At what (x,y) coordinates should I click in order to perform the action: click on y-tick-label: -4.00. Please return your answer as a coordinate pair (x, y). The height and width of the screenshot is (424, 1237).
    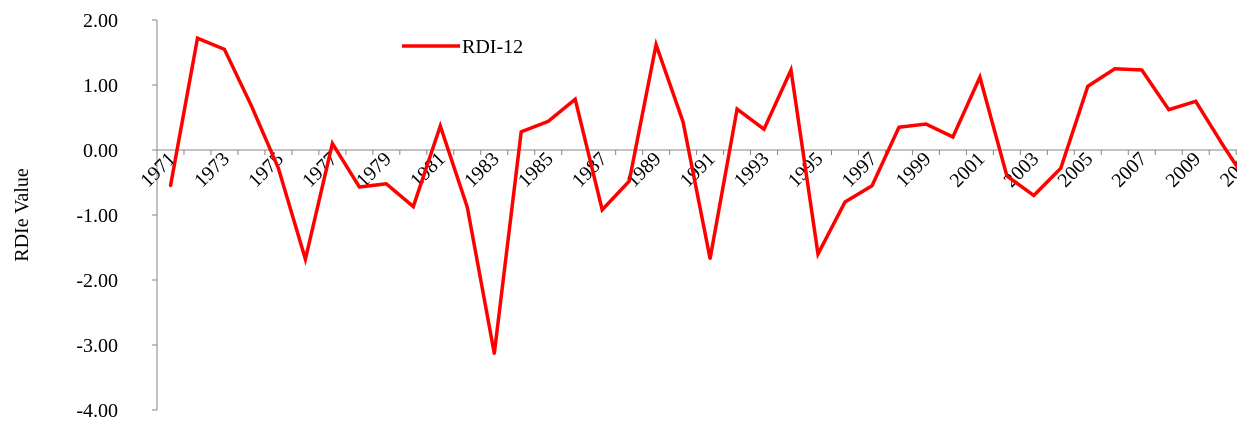
    Looking at the image, I should click on (97, 411).